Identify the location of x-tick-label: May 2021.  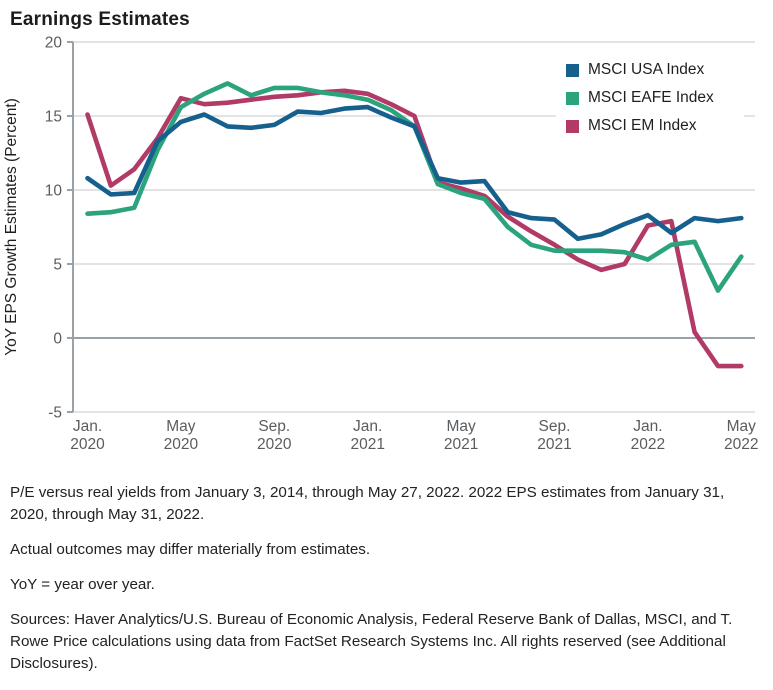
(461, 435).